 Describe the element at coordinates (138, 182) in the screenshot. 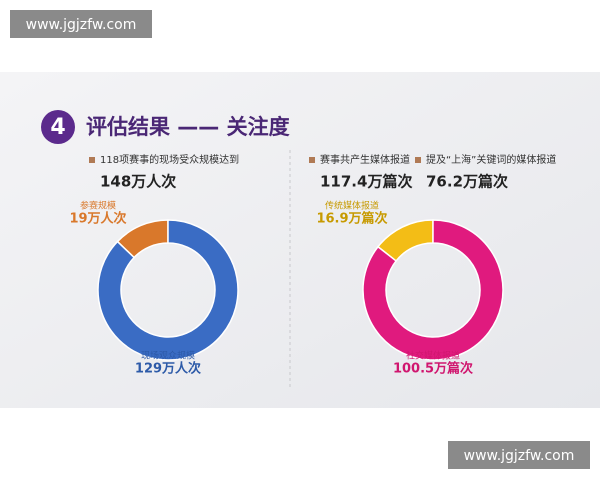

I see `total: 148万人次` at that location.